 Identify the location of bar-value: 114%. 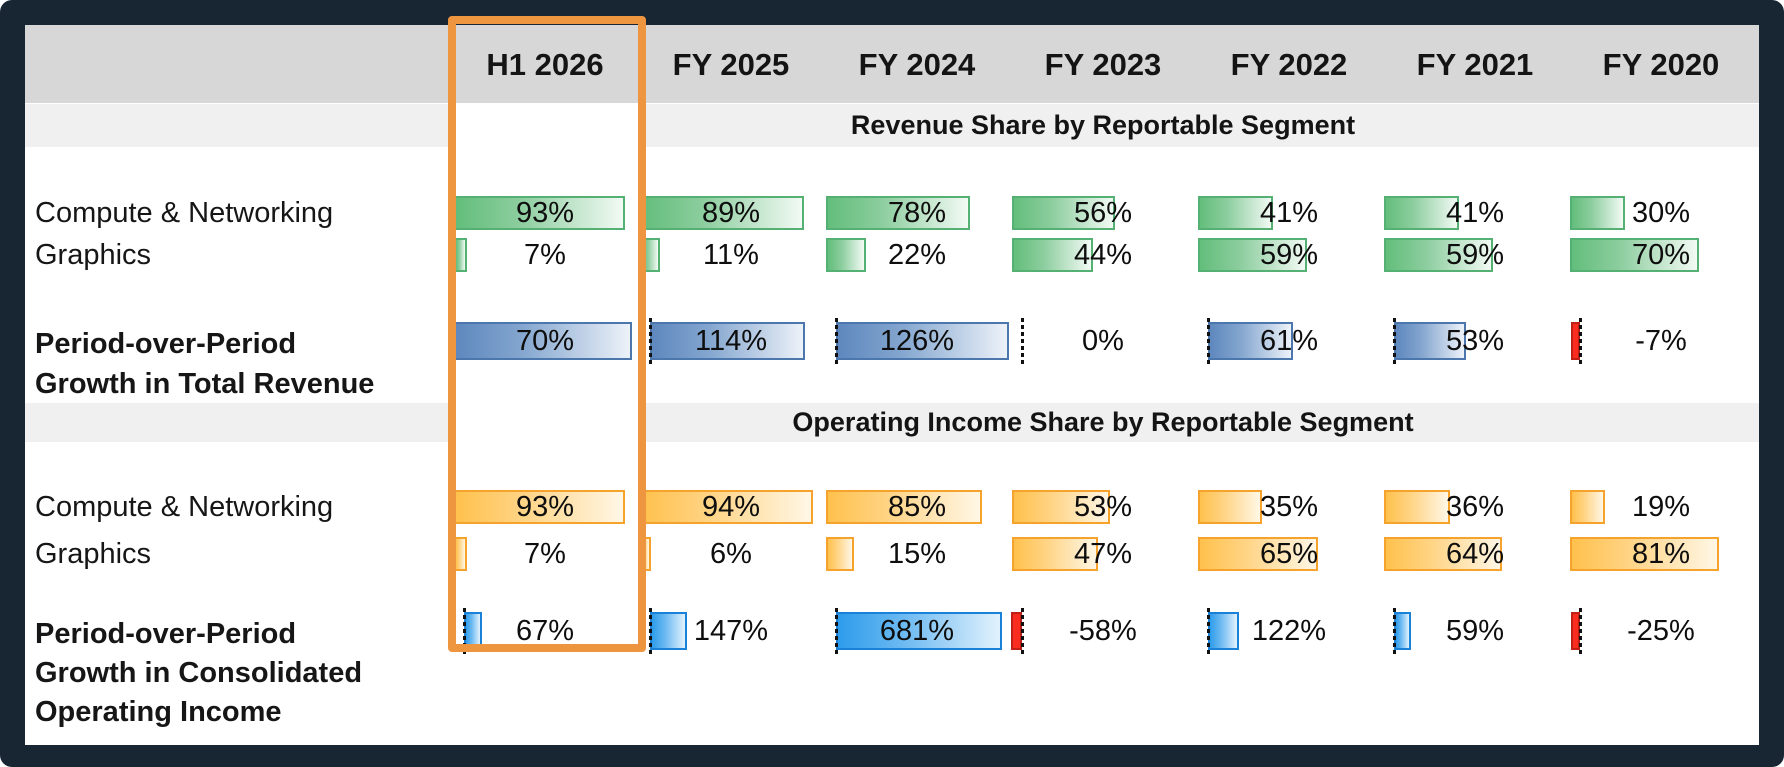
(731, 341).